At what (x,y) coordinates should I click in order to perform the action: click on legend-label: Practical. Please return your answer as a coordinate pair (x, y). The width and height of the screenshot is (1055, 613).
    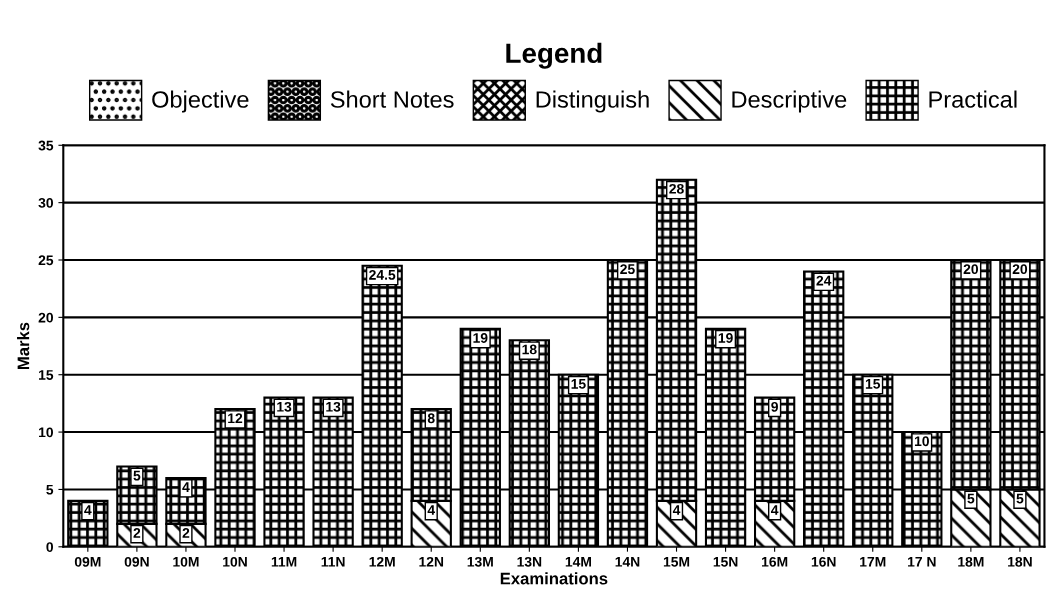
    Looking at the image, I should click on (973, 99).